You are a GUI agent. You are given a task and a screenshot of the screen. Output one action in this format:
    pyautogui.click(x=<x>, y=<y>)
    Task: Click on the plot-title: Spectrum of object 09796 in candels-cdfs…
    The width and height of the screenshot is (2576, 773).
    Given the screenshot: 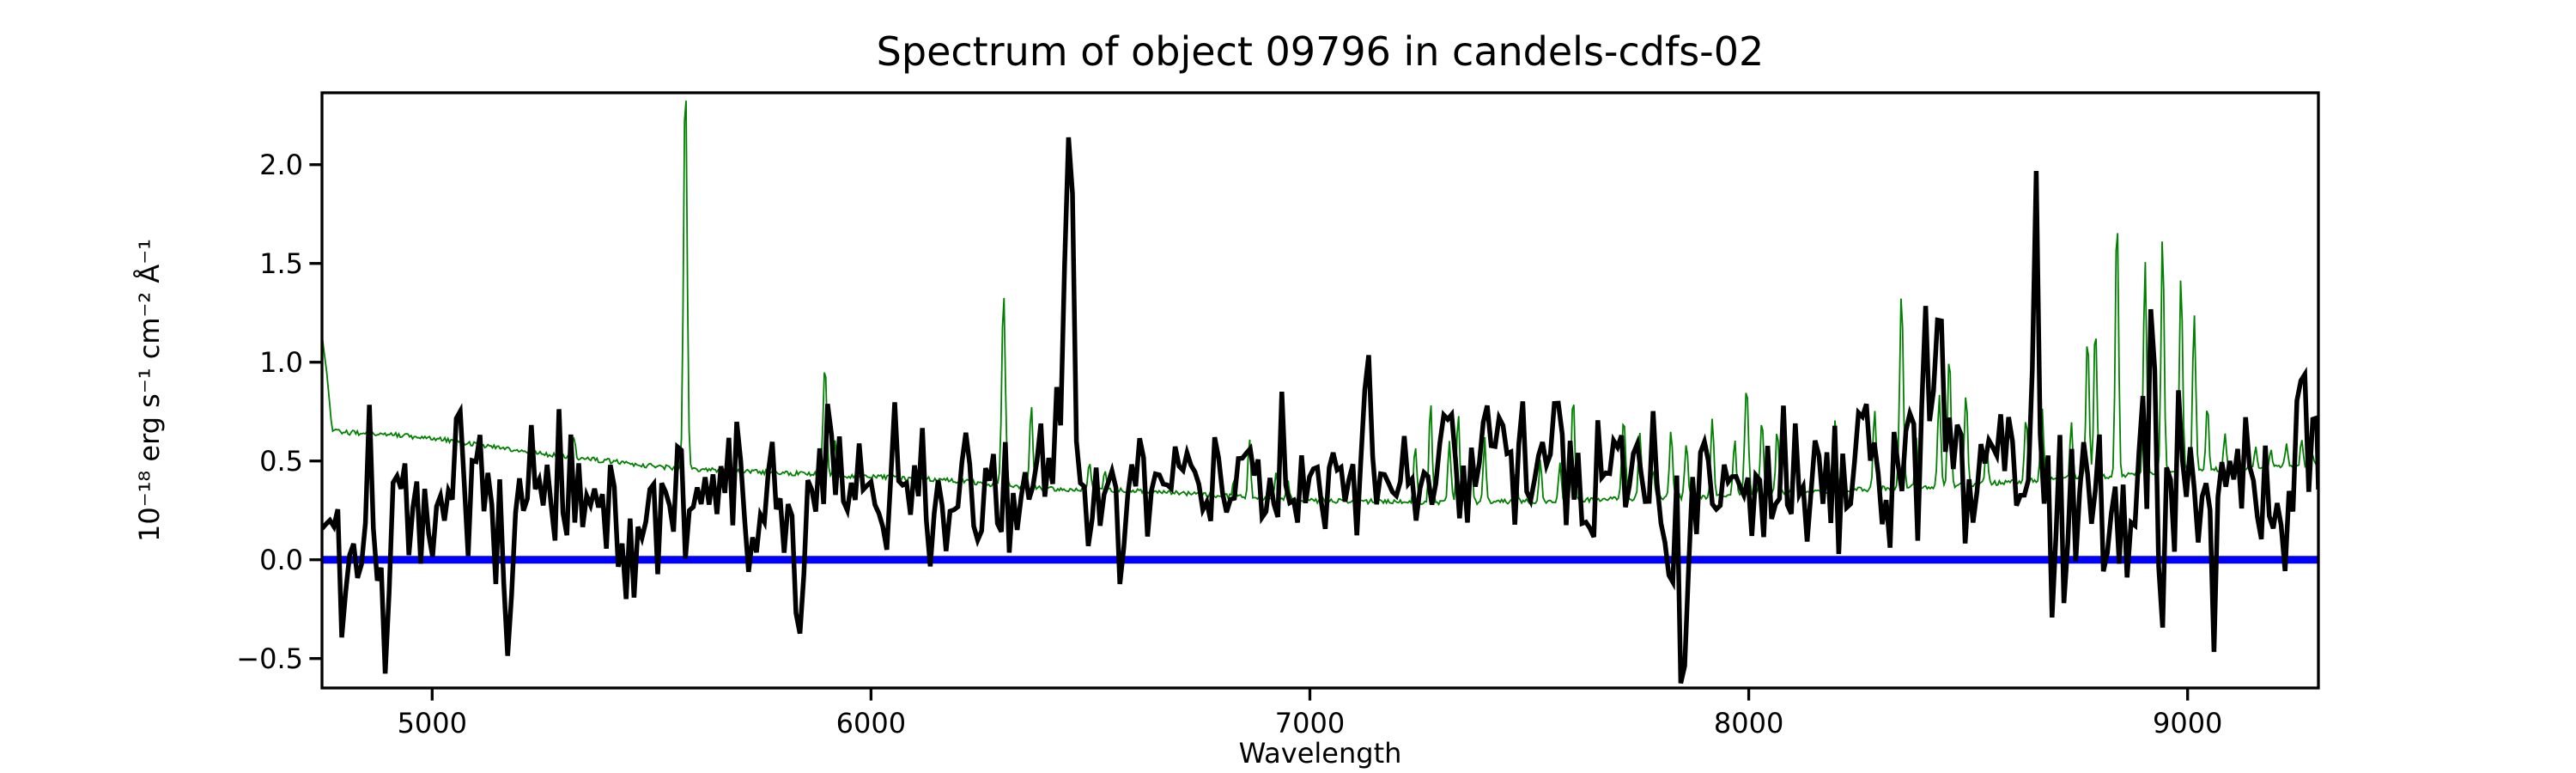 What is the action you would take?
    pyautogui.click(x=1321, y=51)
    